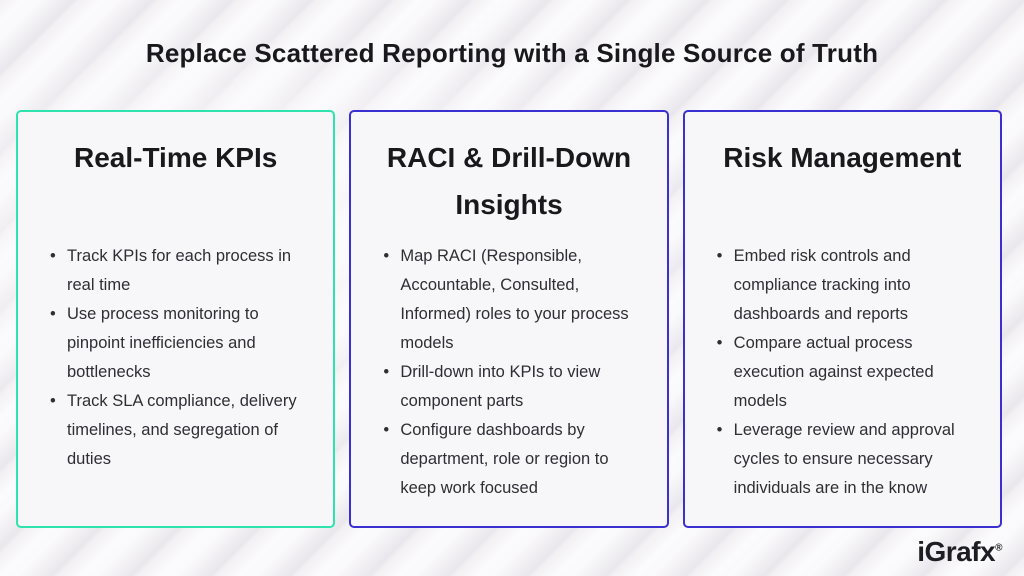 The height and width of the screenshot is (576, 1024). Describe the element at coordinates (956, 551) in the screenshot. I see `logo-text: iGrafx` at that location.